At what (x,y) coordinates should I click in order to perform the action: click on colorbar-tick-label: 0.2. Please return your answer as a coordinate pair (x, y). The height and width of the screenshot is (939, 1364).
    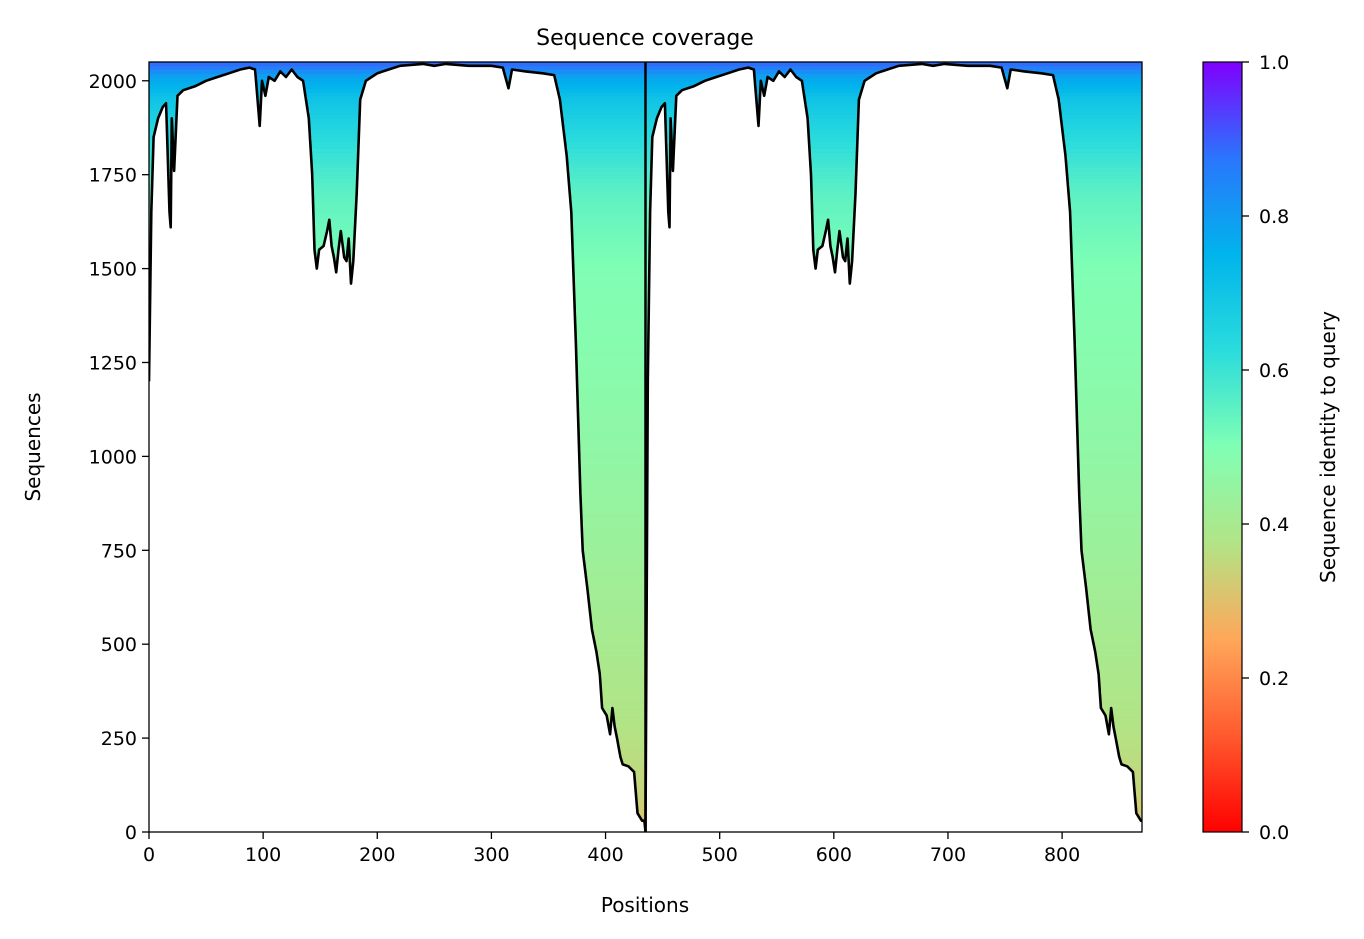
    Looking at the image, I should click on (1274, 679).